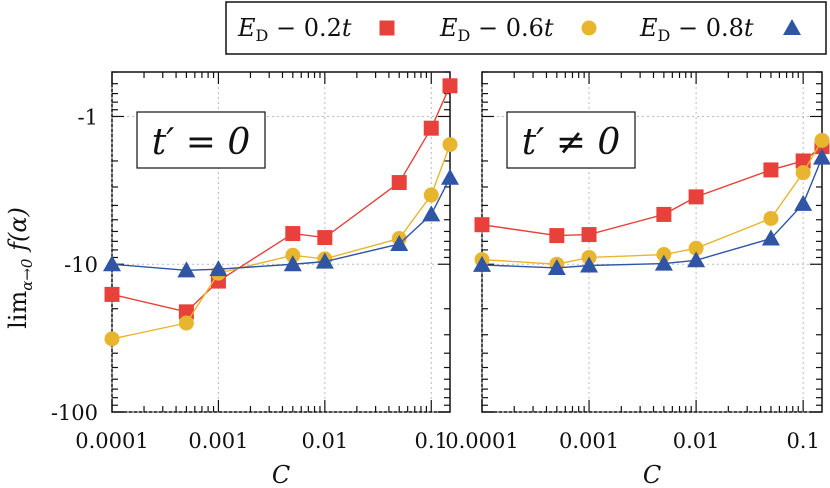 This screenshot has height=488, width=830. I want to click on panel-label: t′ ≠ 0, so click(571, 142).